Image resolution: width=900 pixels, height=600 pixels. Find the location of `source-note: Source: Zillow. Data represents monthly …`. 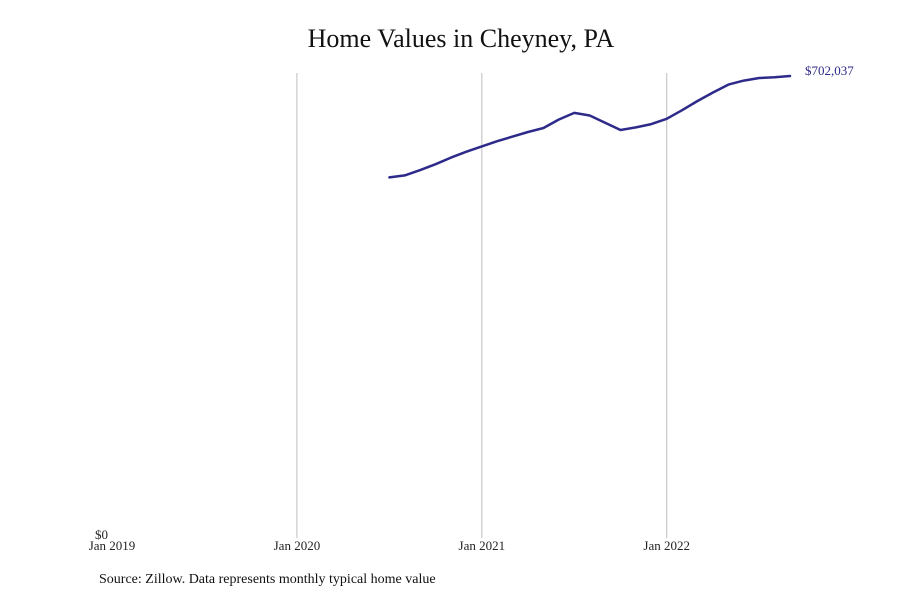

source-note: Source: Zillow. Data represents monthly … is located at coordinates (267, 579).